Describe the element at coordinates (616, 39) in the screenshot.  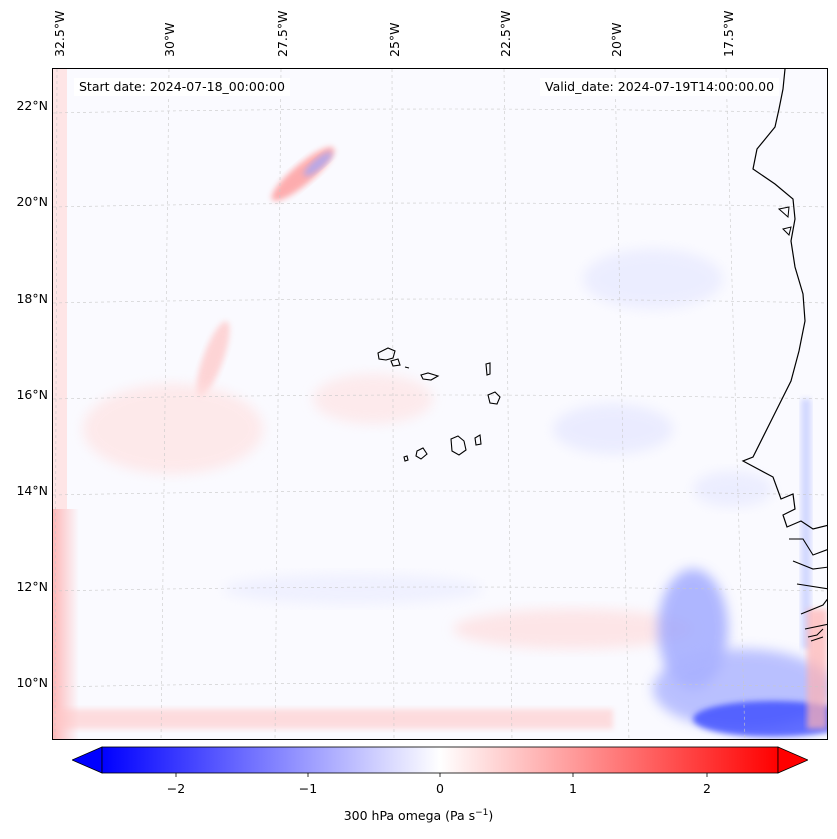
I see `lon-label-20w: 20°W` at that location.